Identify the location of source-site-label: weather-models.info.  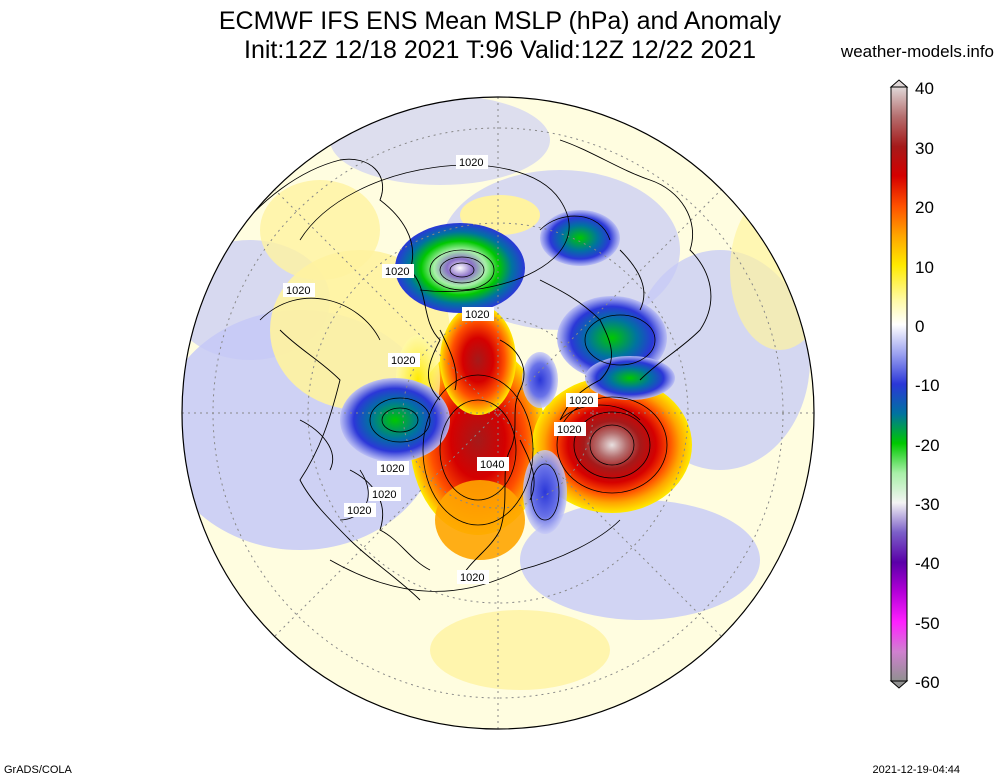
(917, 51).